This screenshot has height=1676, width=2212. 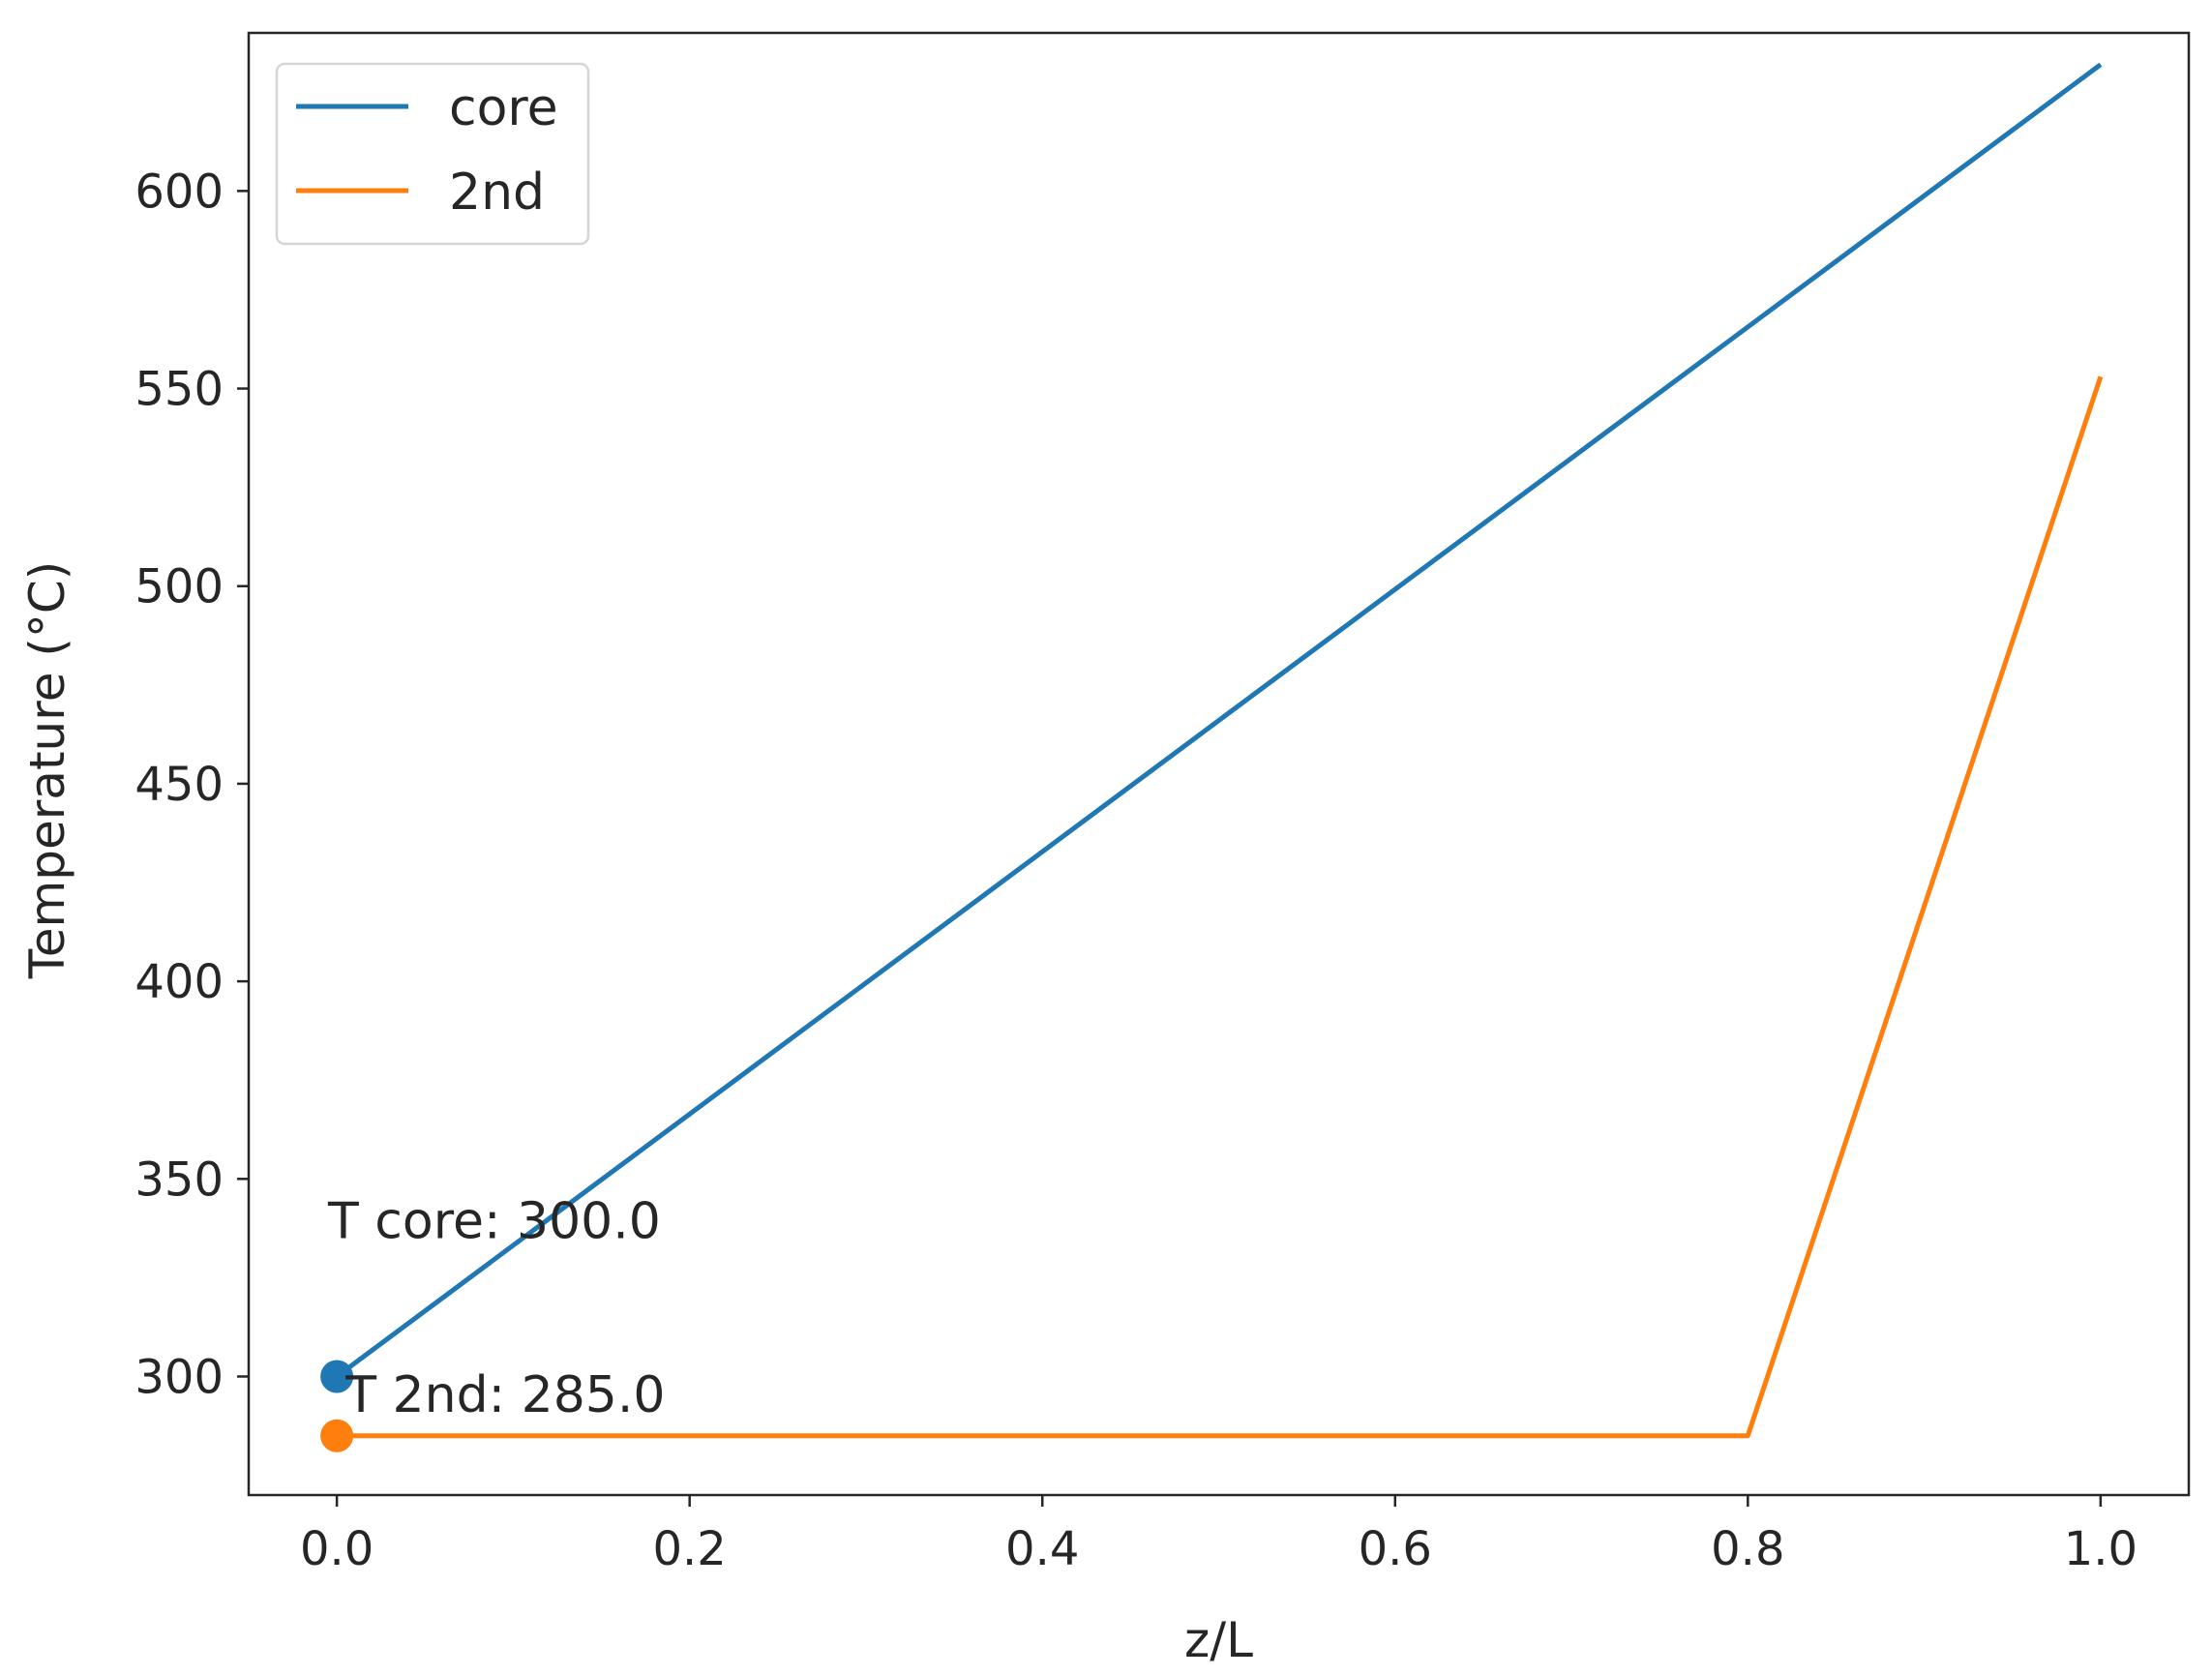 I want to click on legend-label-core: core, so click(x=503, y=108).